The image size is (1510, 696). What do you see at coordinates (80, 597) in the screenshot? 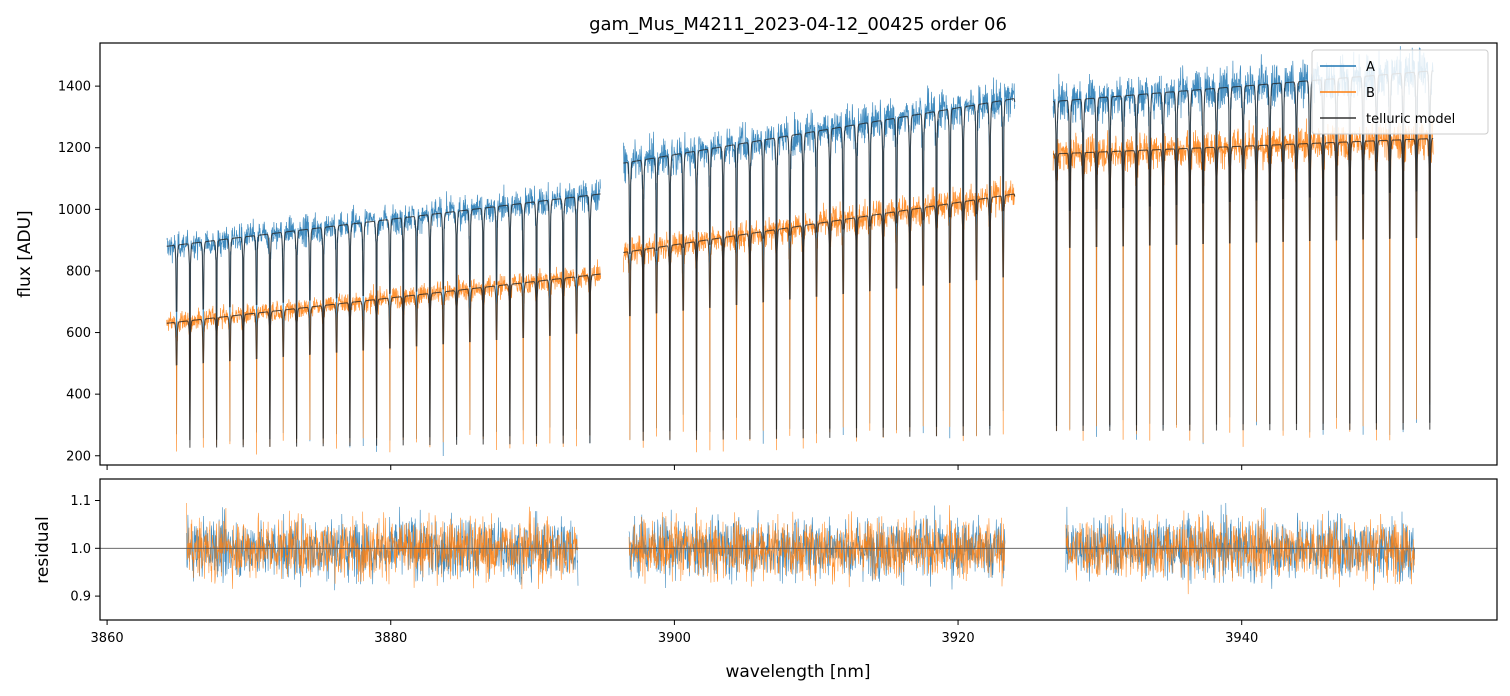
I see `residual-y-tick-label: 0.9` at bounding box center [80, 597].